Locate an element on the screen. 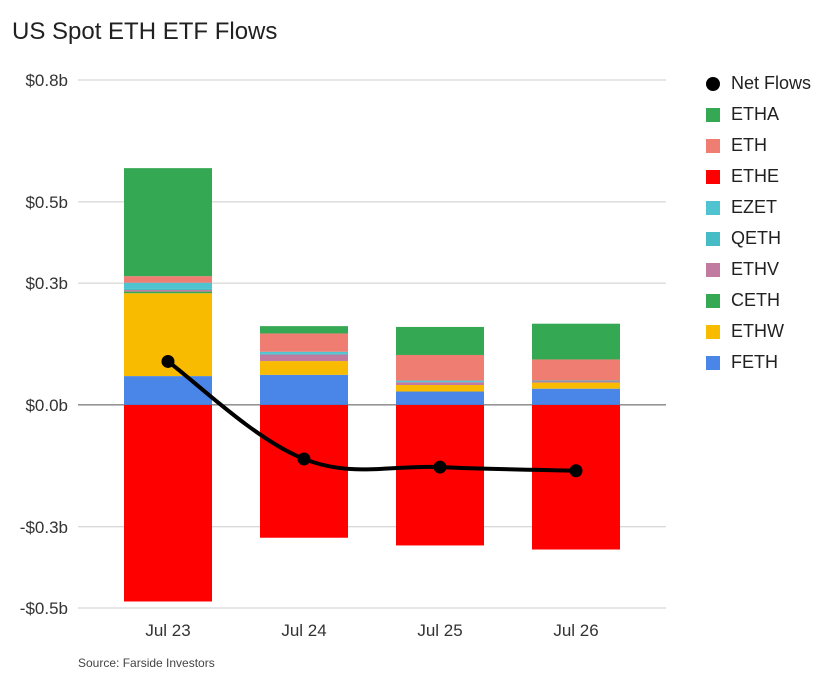  legend-label: QETH is located at coordinates (756, 238).